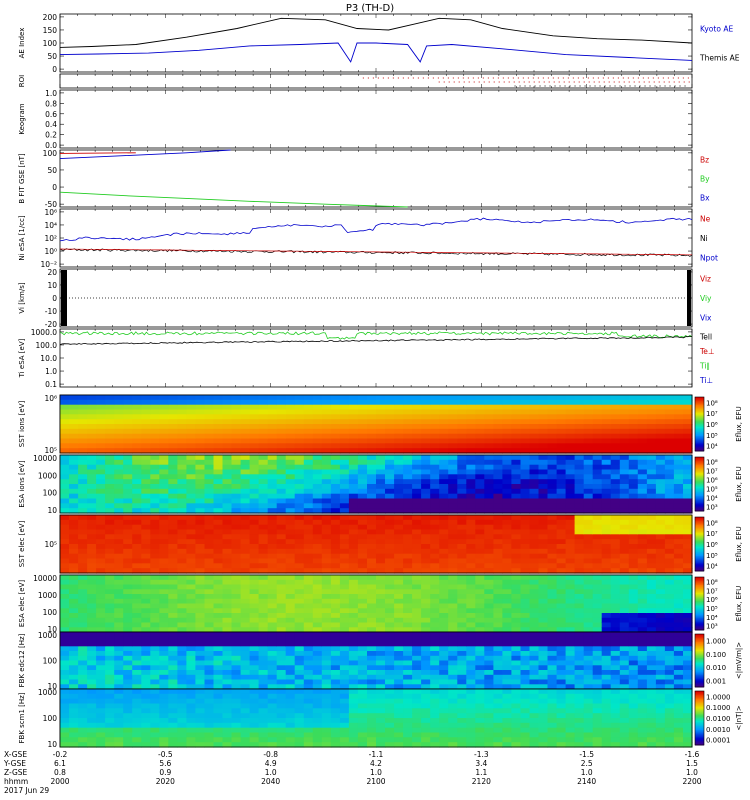 This screenshot has width=750, height=800. What do you see at coordinates (712, 481) in the screenshot?
I see `colorbar-tick-label: 10⁶` at bounding box center [712, 481].